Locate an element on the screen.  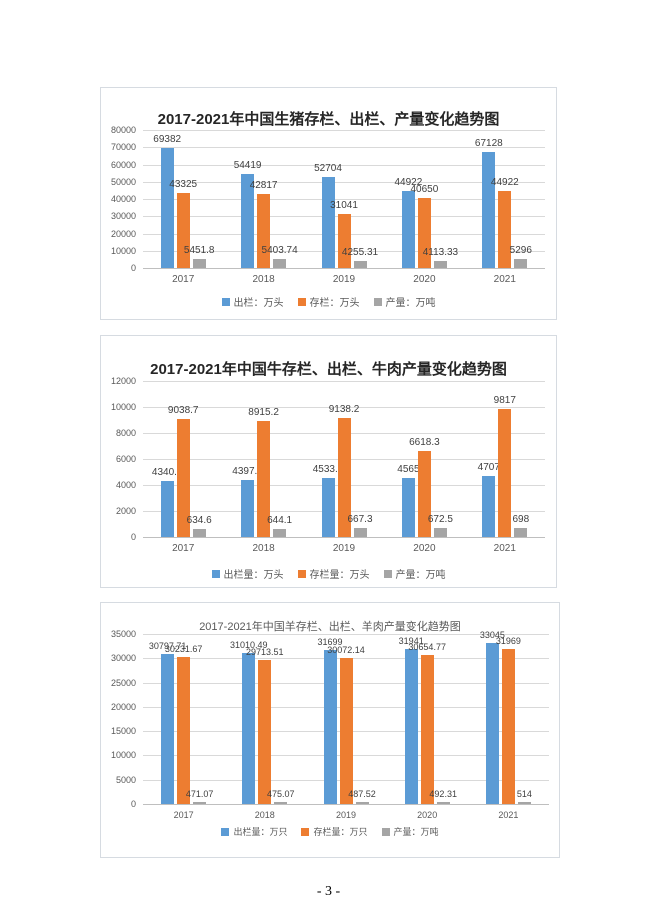
data-label: 5451.8 is located at coordinates (199, 250).